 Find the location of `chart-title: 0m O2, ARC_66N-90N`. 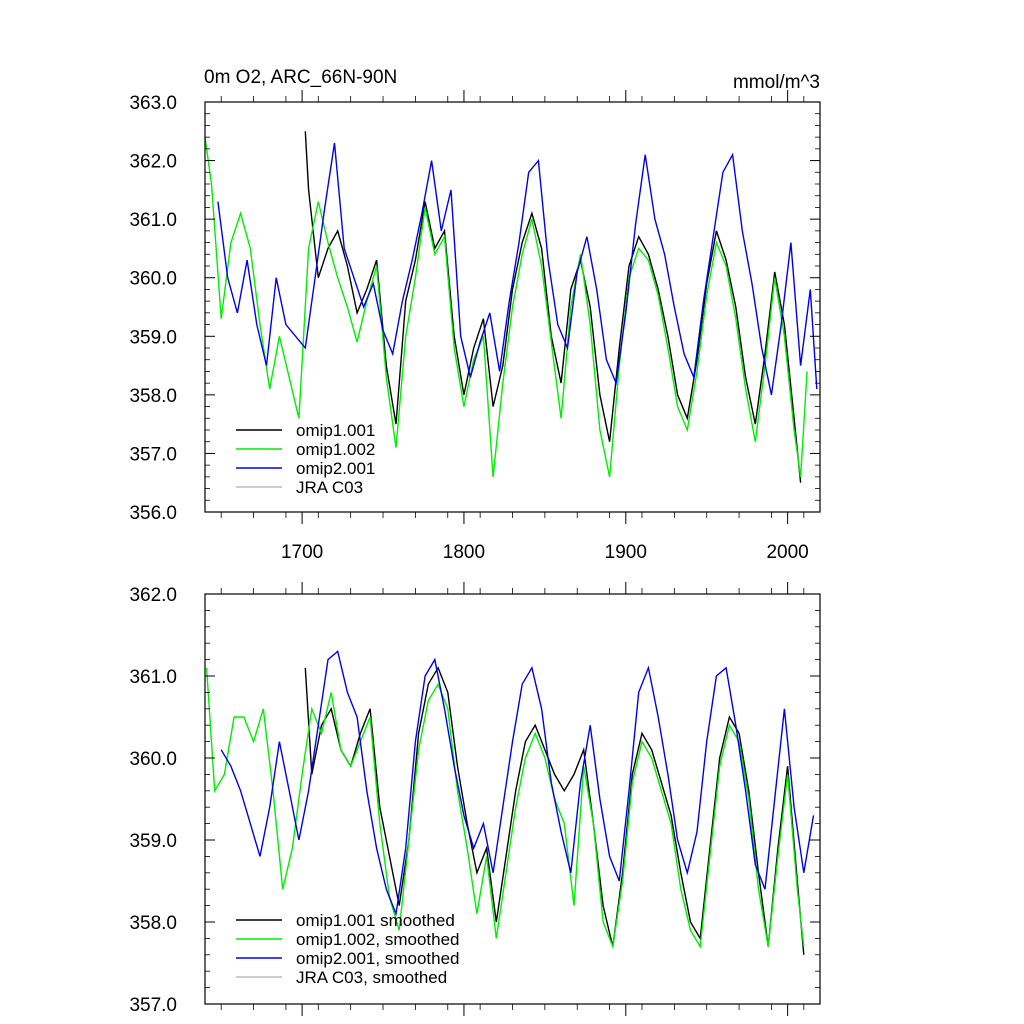

chart-title: 0m O2, ARC_66N-90N is located at coordinates (300, 77).